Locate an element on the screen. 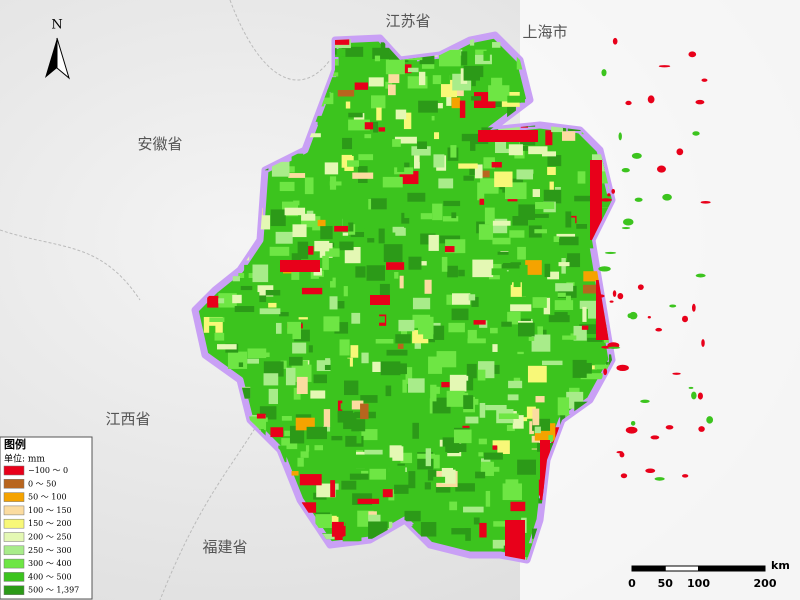 This screenshot has width=800, height=600. legend-label: 150 ～ 200 is located at coordinates (50, 523).